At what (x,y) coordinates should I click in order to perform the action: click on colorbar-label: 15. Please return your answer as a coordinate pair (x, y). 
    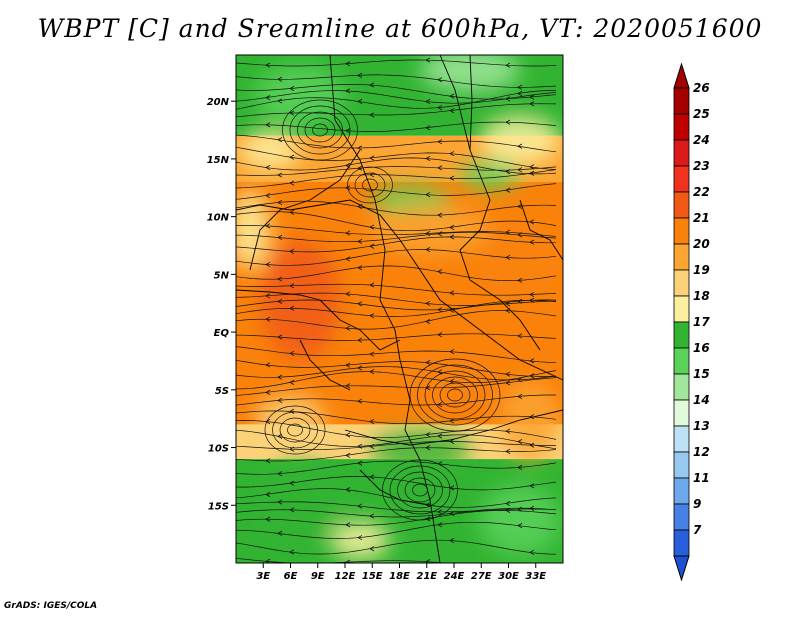
    Looking at the image, I should click on (701, 374).